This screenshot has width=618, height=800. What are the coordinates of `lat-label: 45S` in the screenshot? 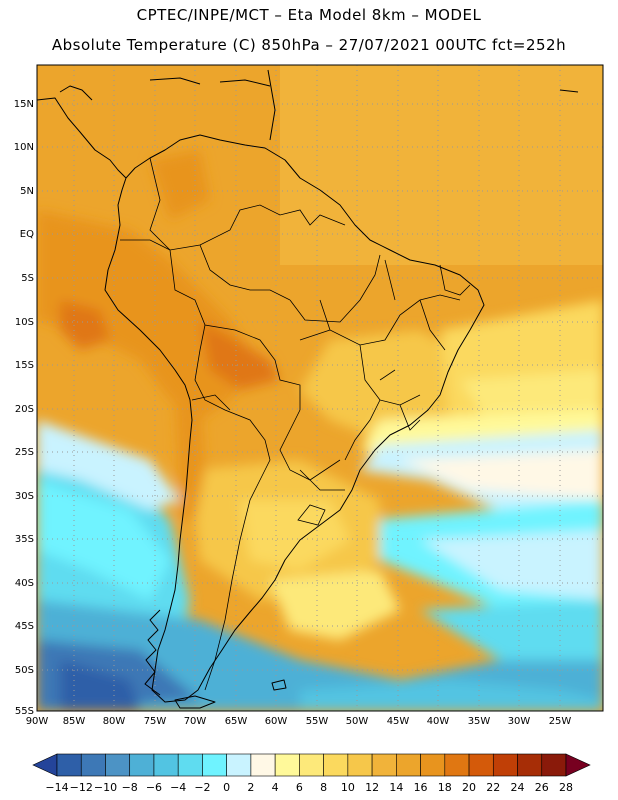 It's located at (24, 626).